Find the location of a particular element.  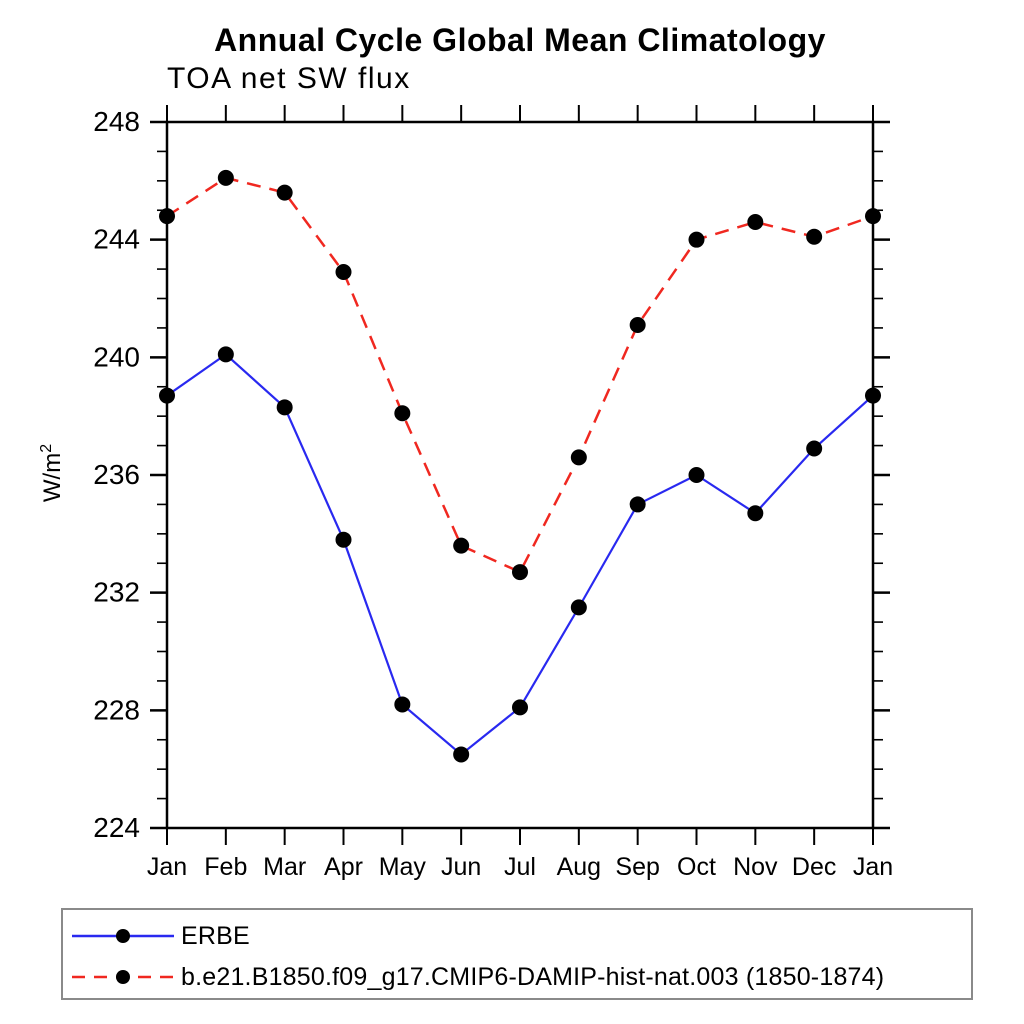

y-tick-label: 236 is located at coordinates (116, 474).